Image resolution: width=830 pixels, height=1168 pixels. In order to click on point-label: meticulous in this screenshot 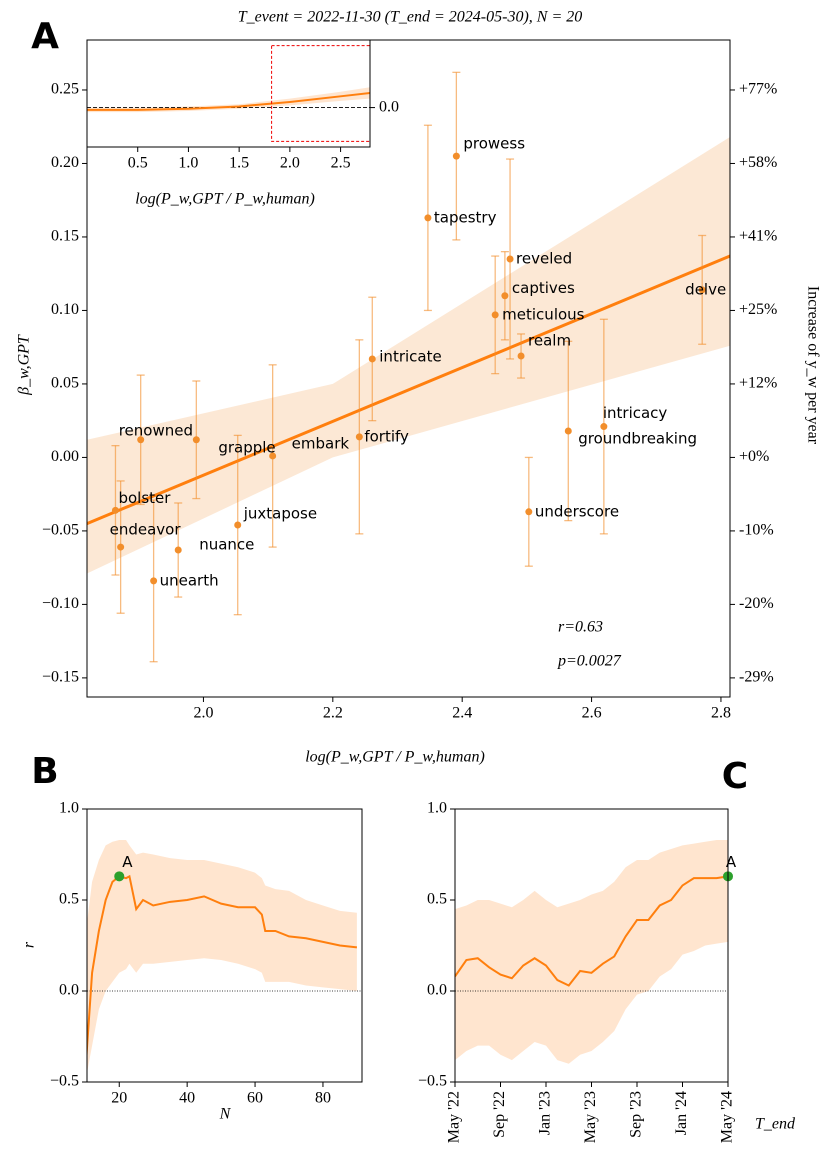, I will do `click(543, 314)`.